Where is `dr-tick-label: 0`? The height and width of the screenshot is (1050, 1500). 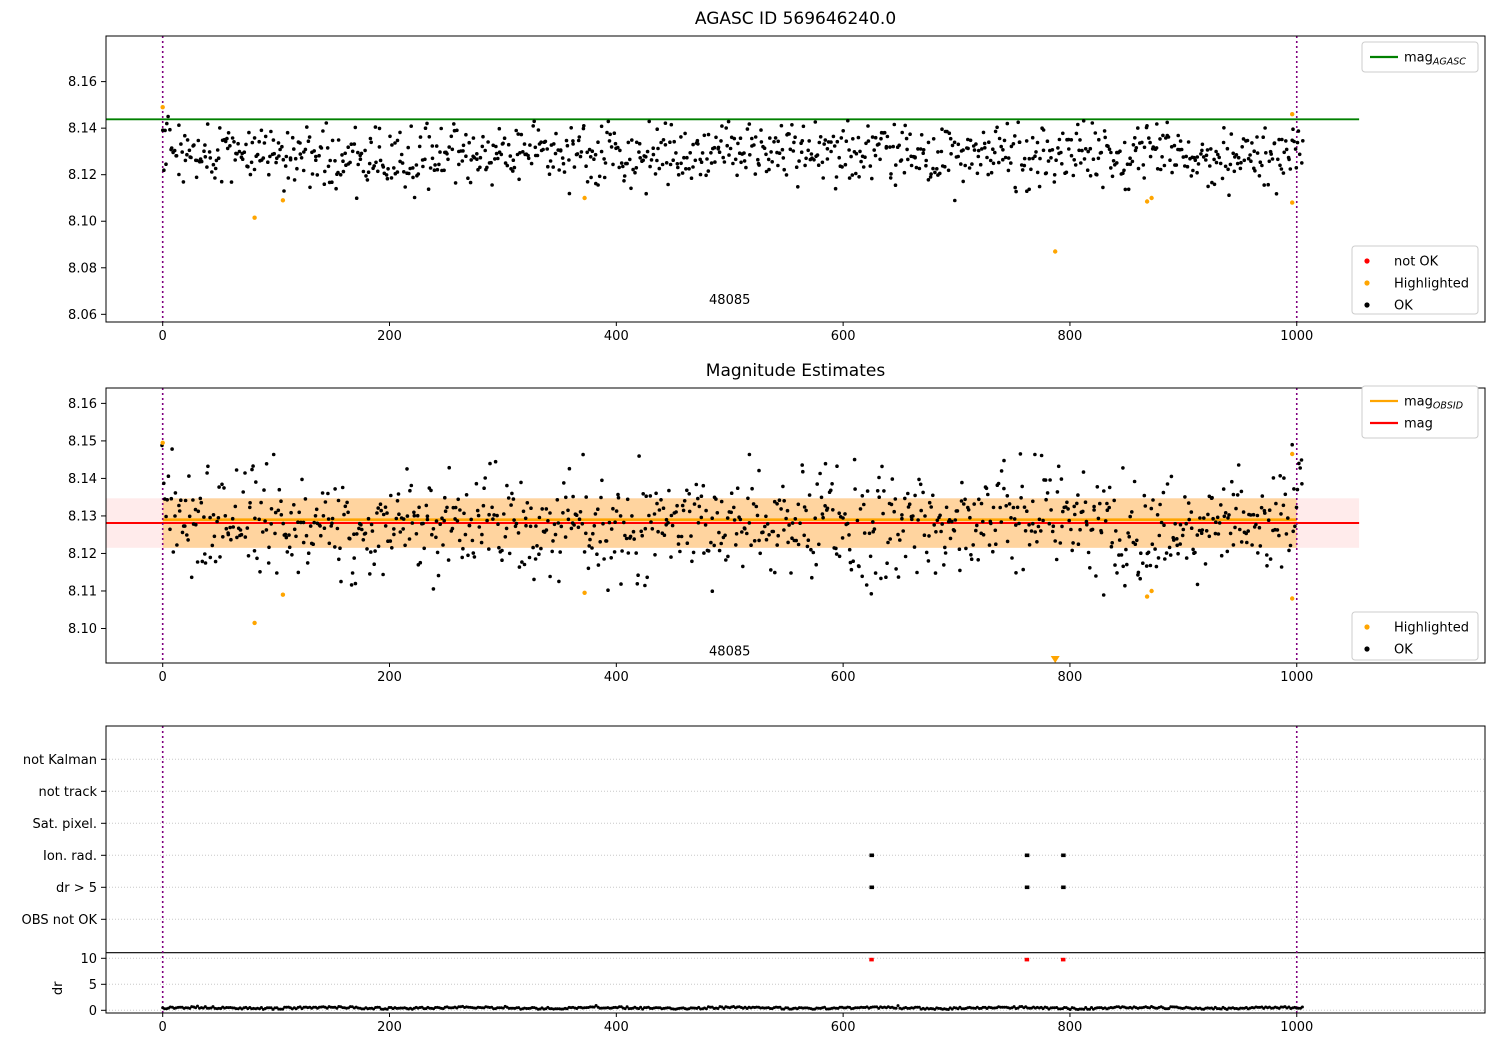 dr-tick-label: 0 is located at coordinates (93, 1011).